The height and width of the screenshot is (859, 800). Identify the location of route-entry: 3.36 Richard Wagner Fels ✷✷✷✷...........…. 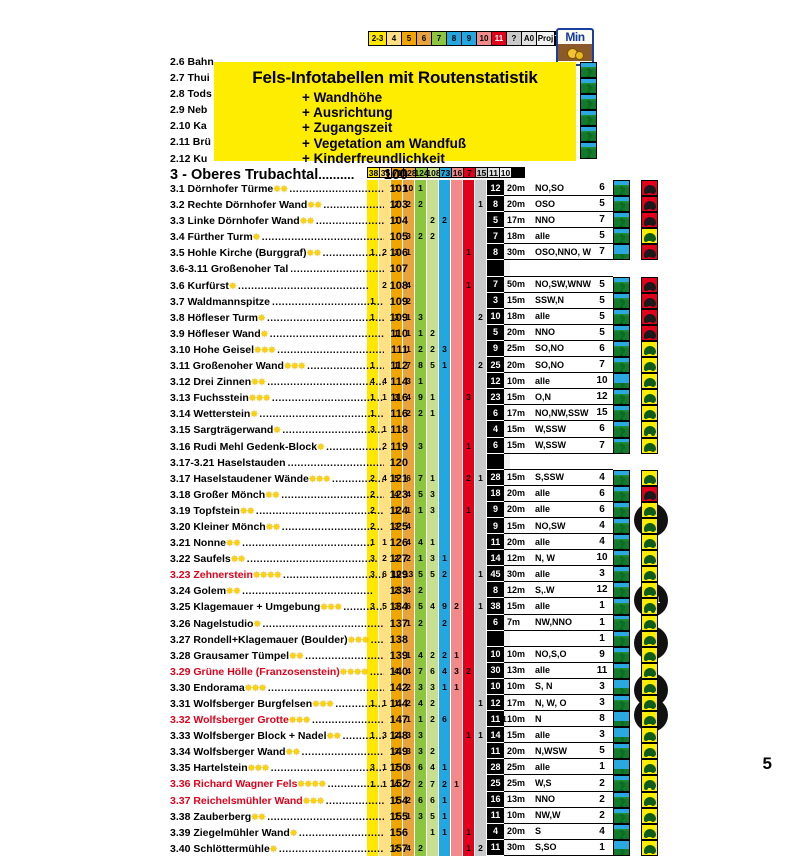
(289, 786).